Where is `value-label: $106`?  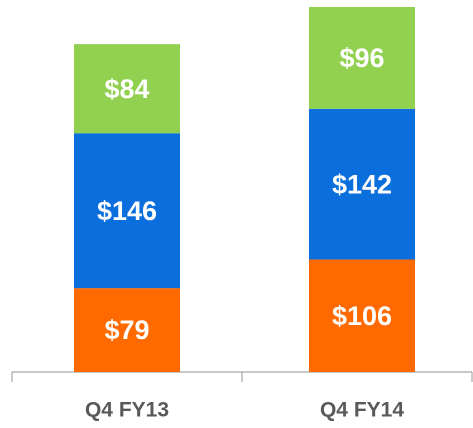
value-label: $106 is located at coordinates (362, 316).